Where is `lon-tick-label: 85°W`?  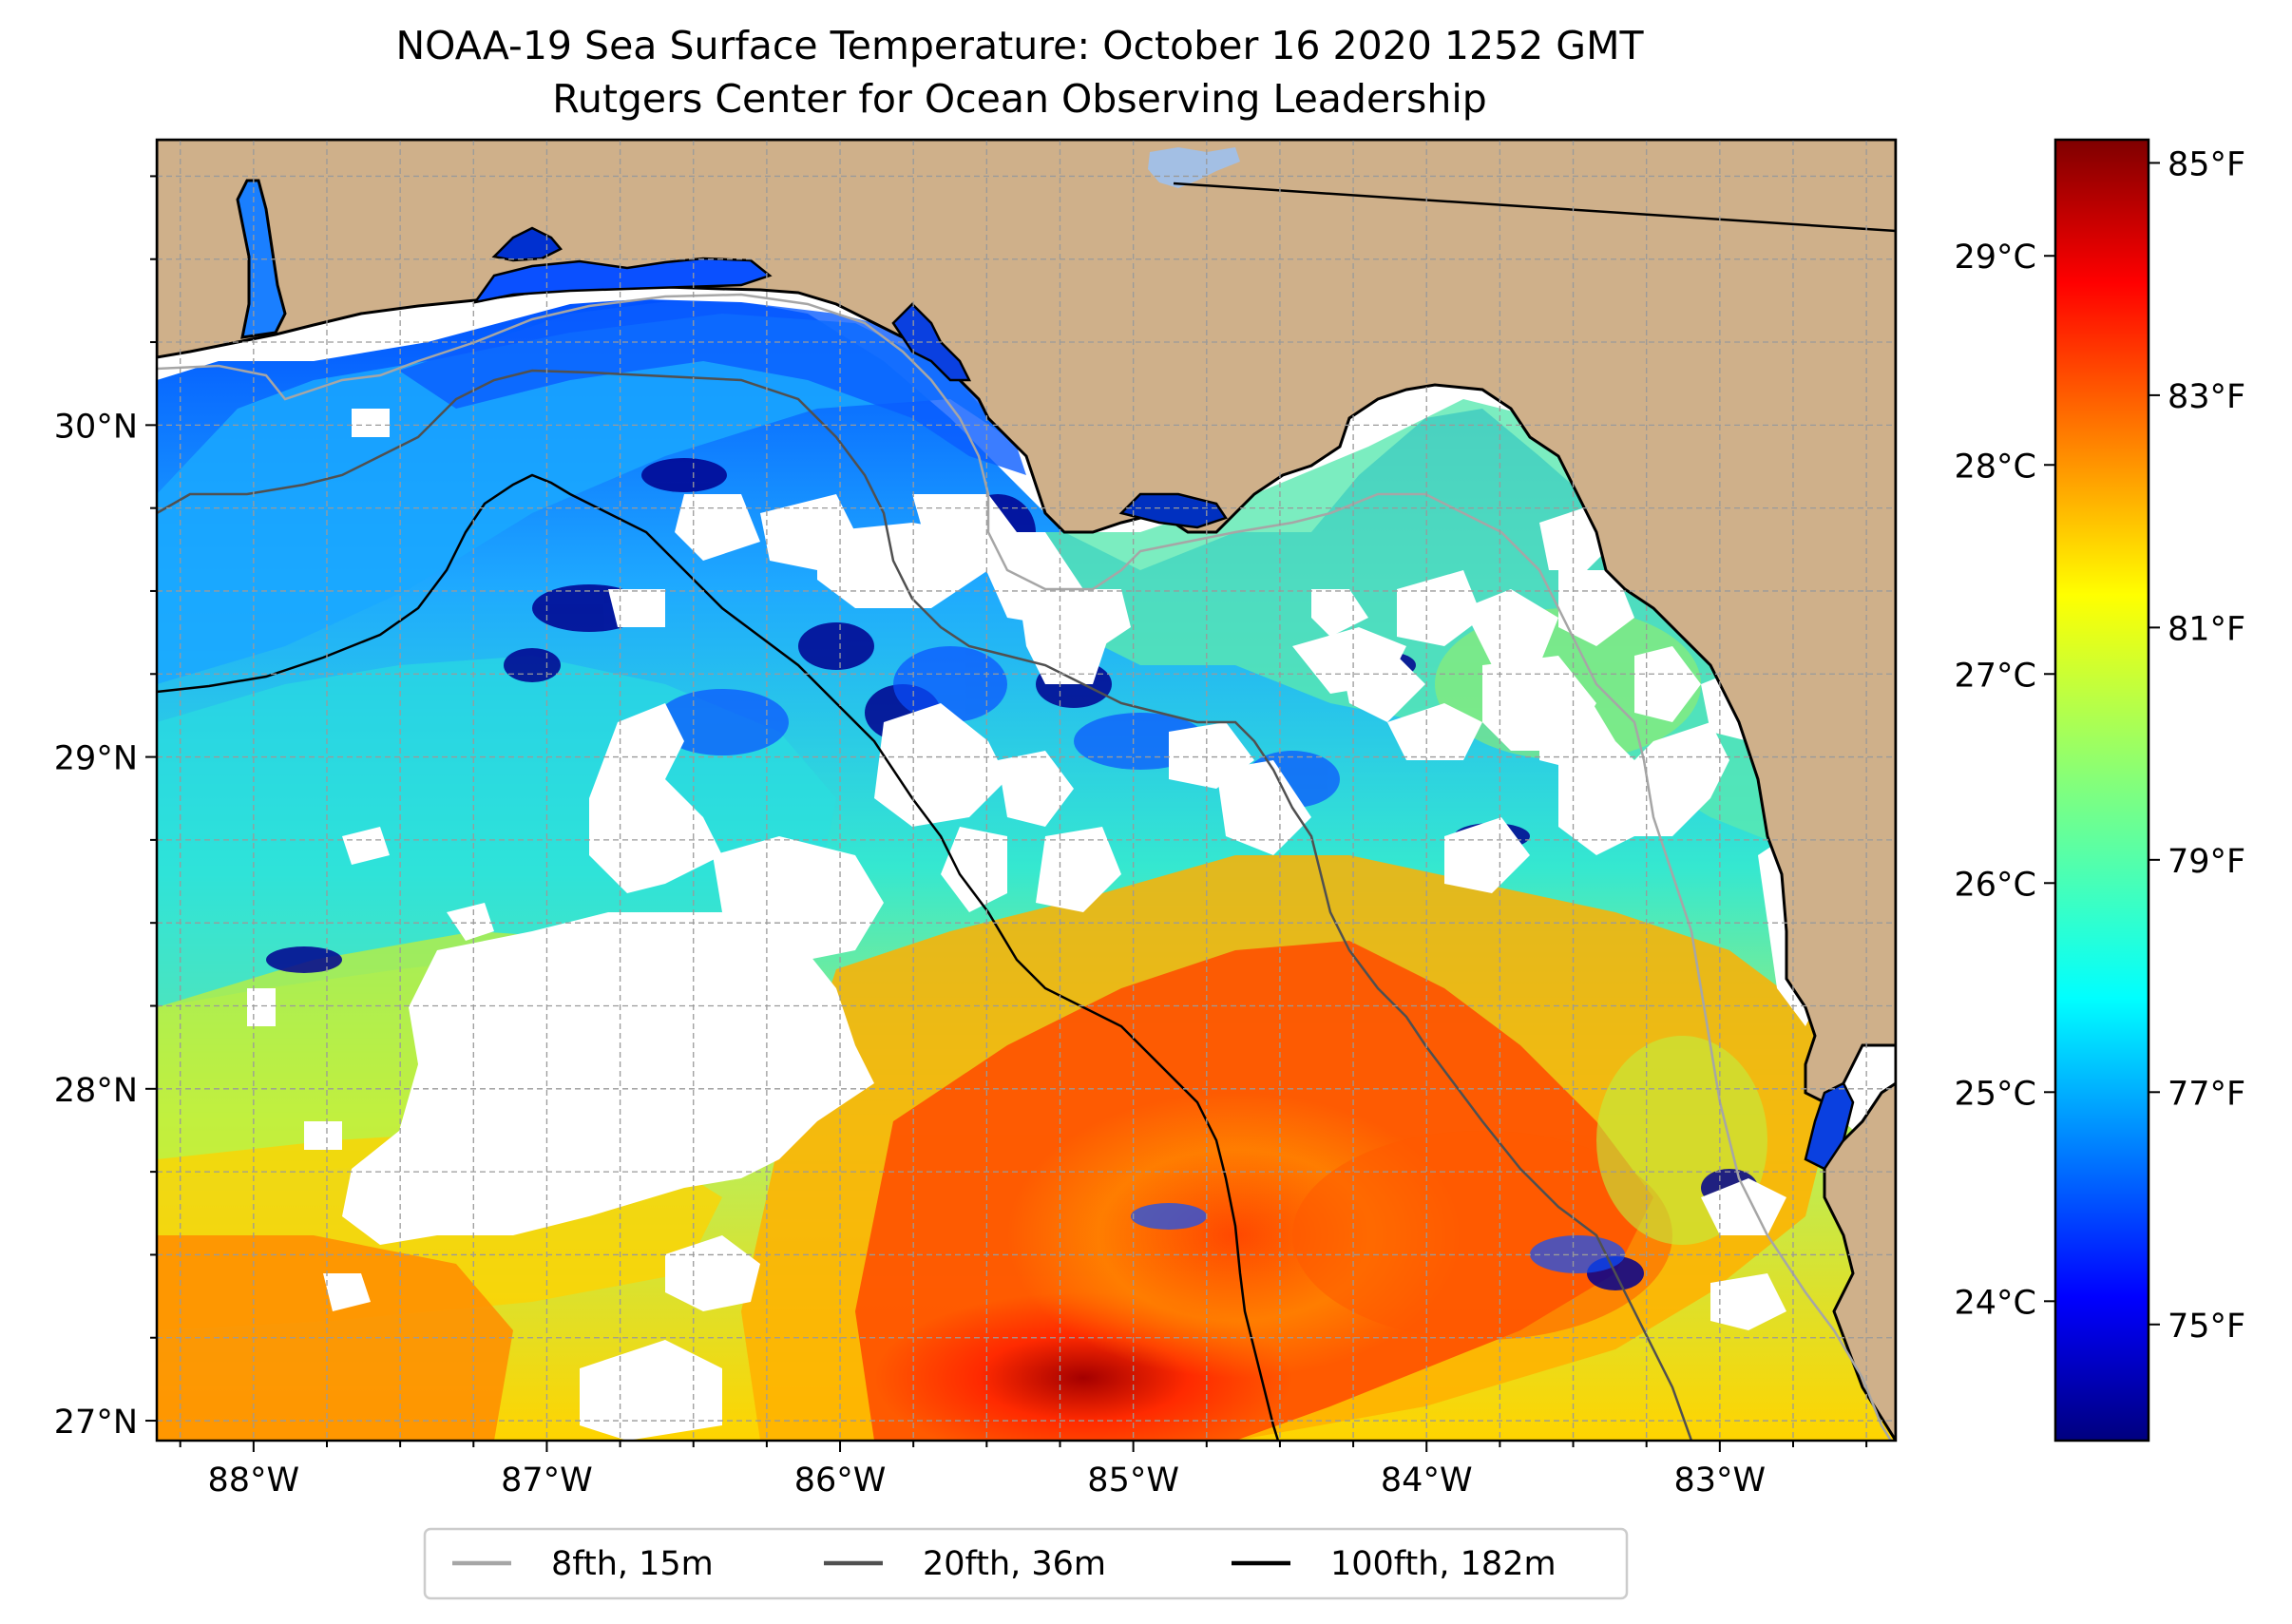
lon-tick-label: 85°W is located at coordinates (1133, 1481).